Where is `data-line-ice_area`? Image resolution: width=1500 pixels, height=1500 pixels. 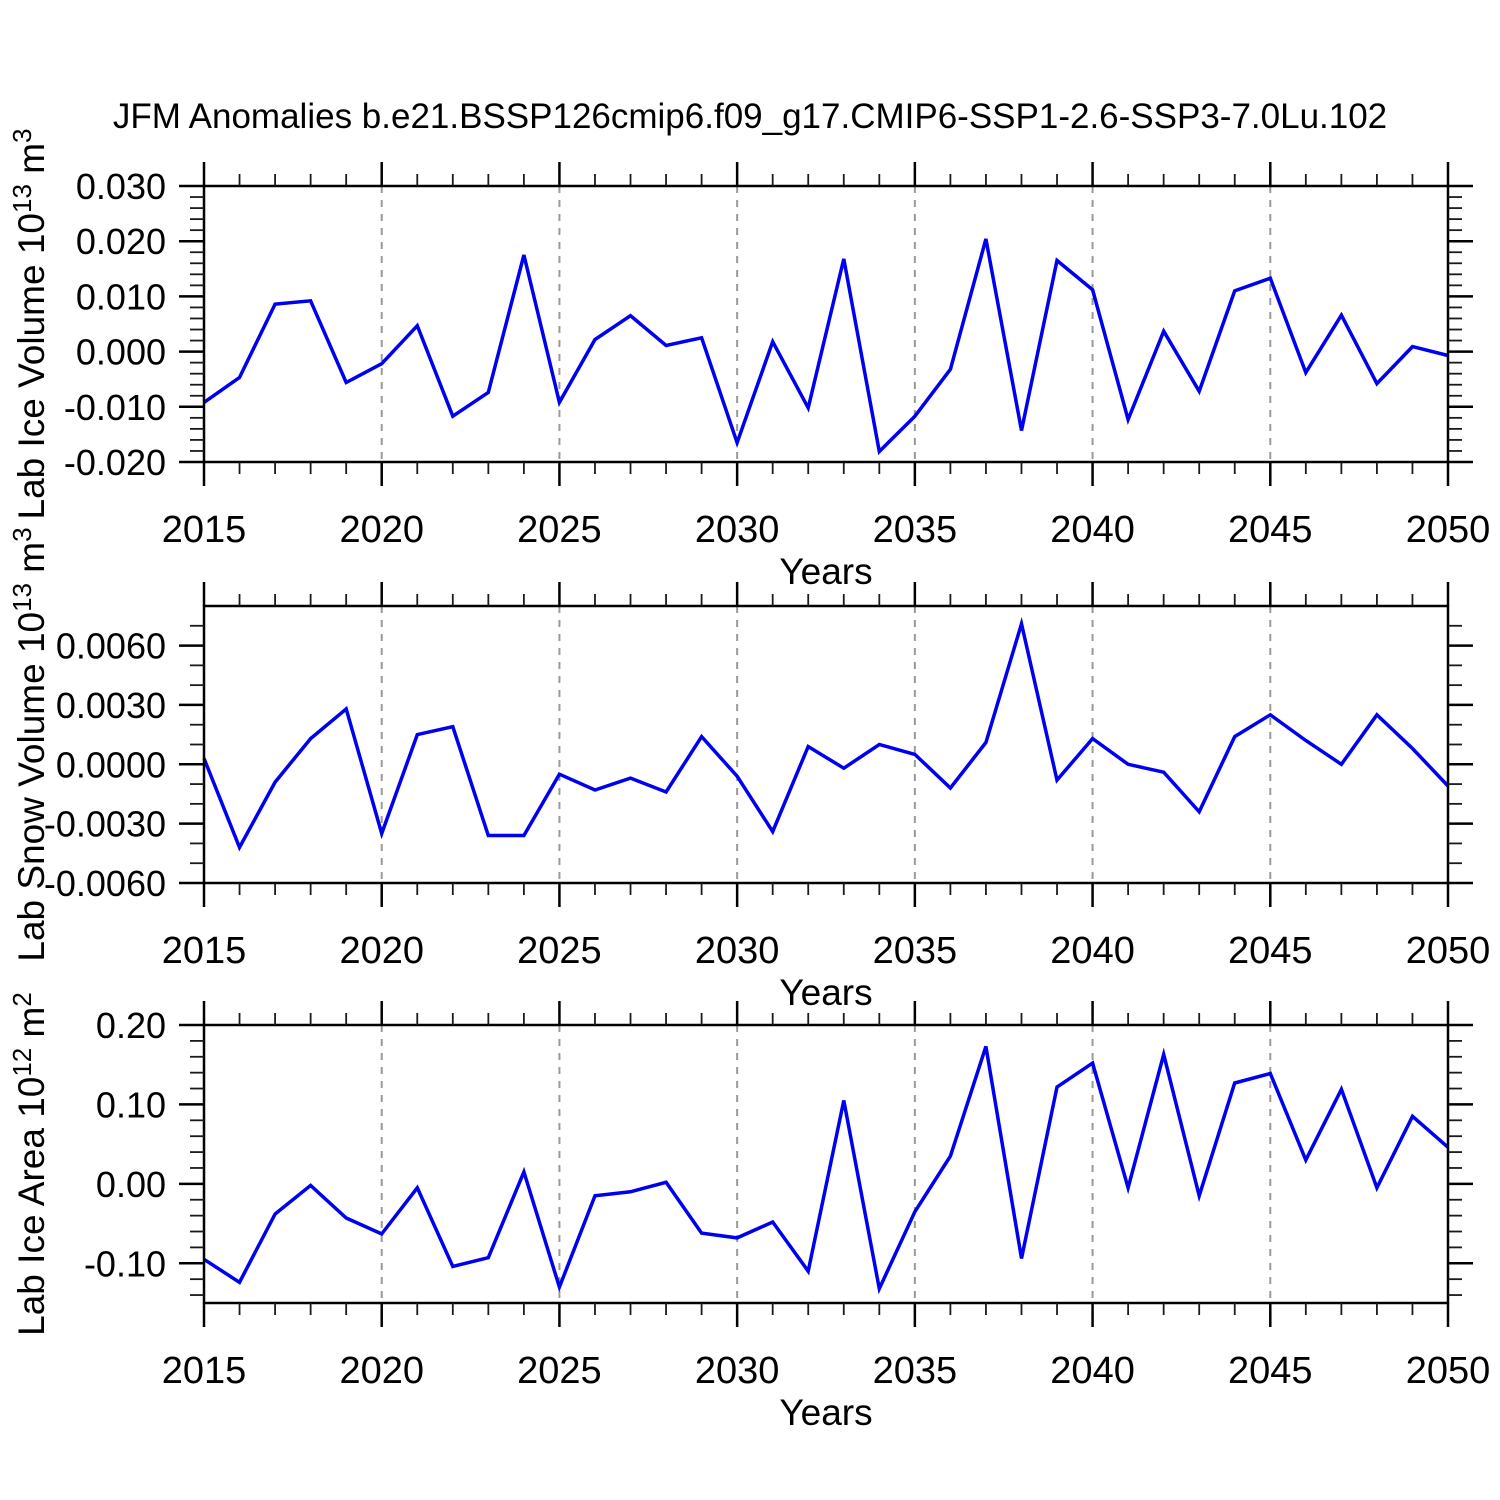
data-line-ice_area is located at coordinates (826, 1170).